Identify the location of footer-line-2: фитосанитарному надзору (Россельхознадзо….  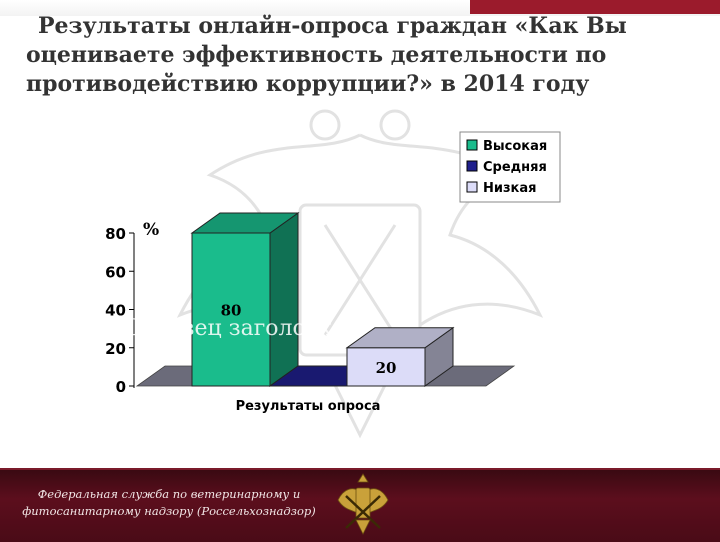
(169, 511).